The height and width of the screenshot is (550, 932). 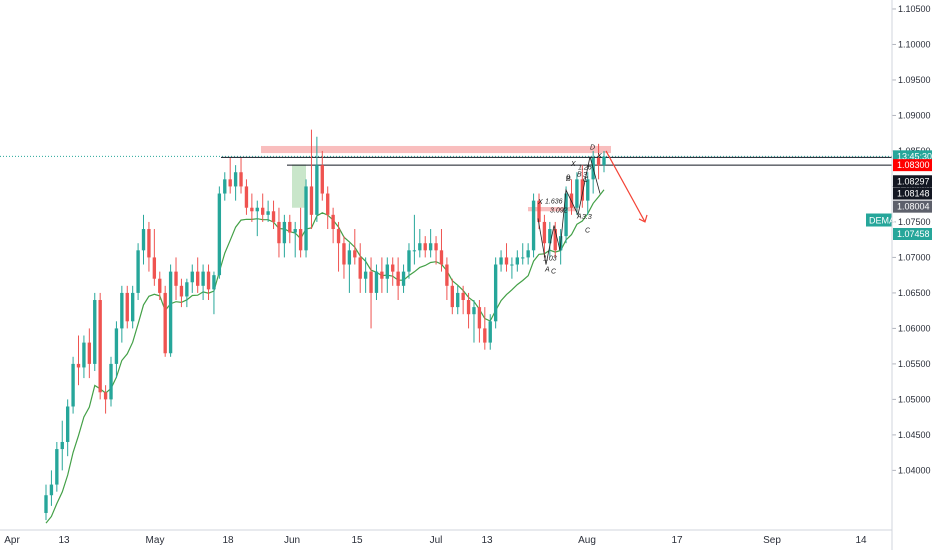 What do you see at coordinates (550, 258) in the screenshot?
I see `pattern-label: 1.03` at bounding box center [550, 258].